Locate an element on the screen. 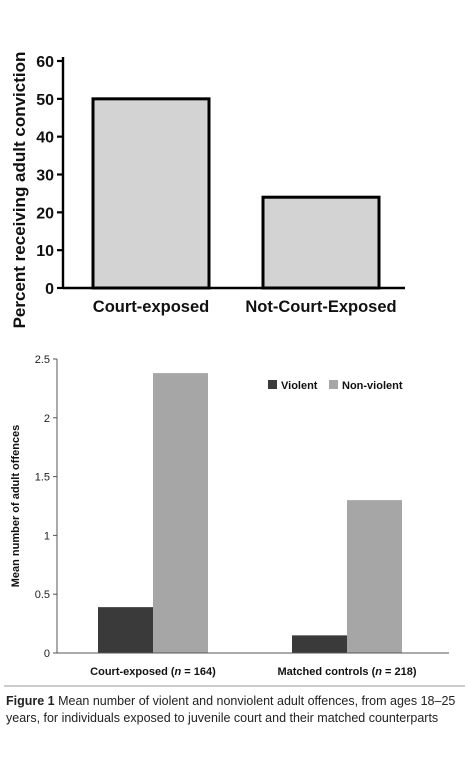  y-tick-label: 50 is located at coordinates (45, 100).